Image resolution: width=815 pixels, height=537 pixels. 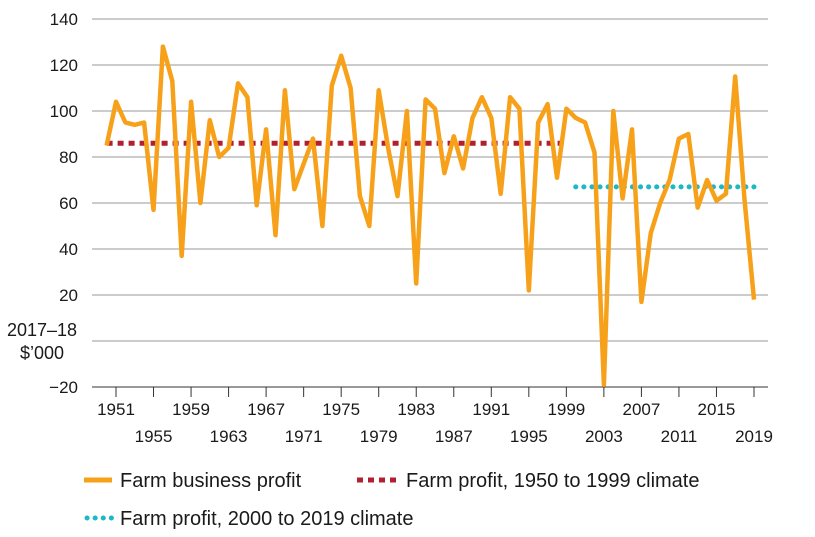 What do you see at coordinates (266, 519) in the screenshot?
I see `legend-label-climate-2000-2019: Farm profit, 2000 to 2019 climate` at bounding box center [266, 519].